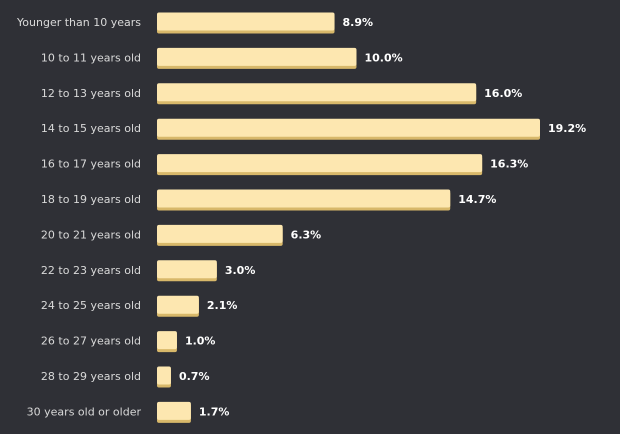 The image size is (620, 434). I want to click on category-label: 14 to 15 years old, so click(91, 128).